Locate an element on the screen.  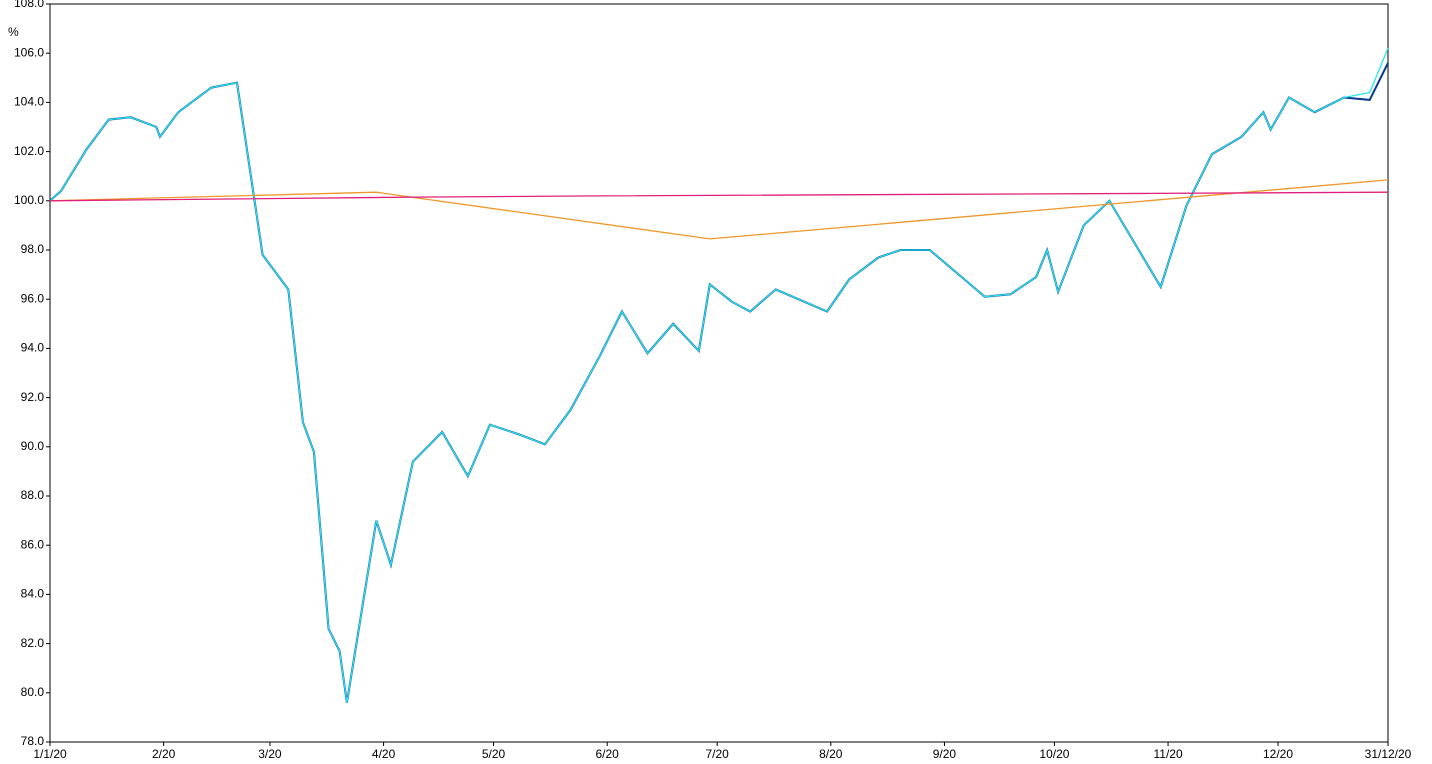
x-tick-label: 31/12/20 is located at coordinates (1388, 754).